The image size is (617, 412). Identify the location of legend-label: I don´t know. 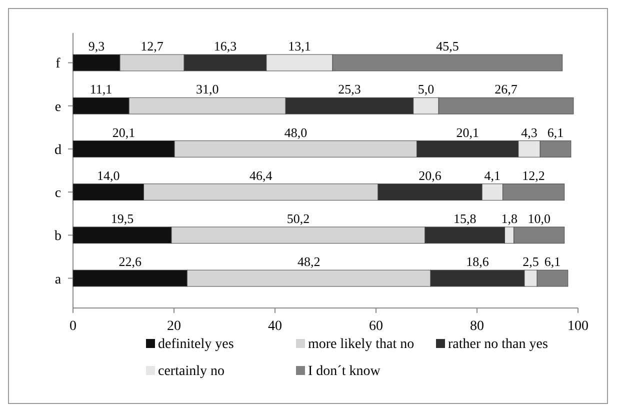
(345, 371).